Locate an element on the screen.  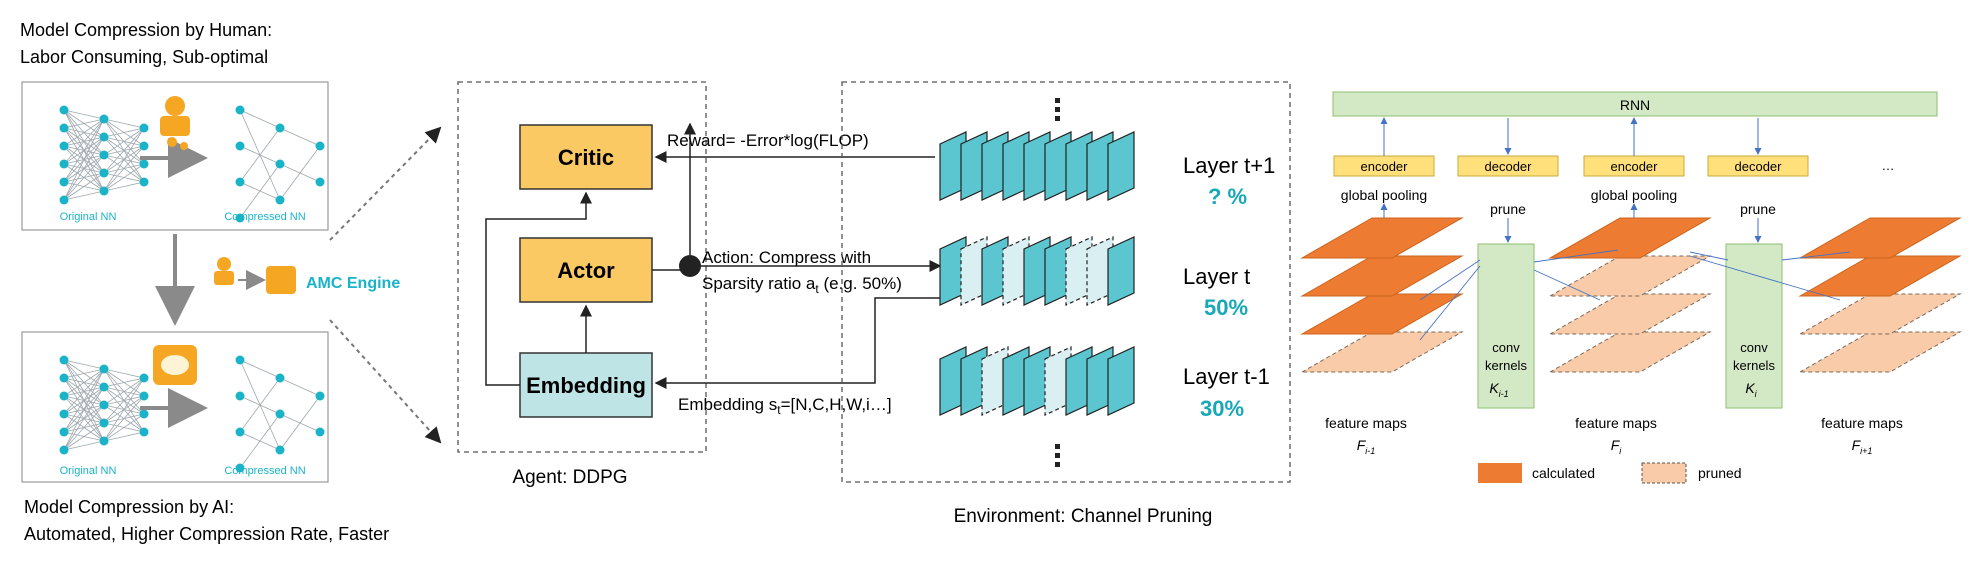
embedding-label: Embedding is located at coordinates (586, 385).